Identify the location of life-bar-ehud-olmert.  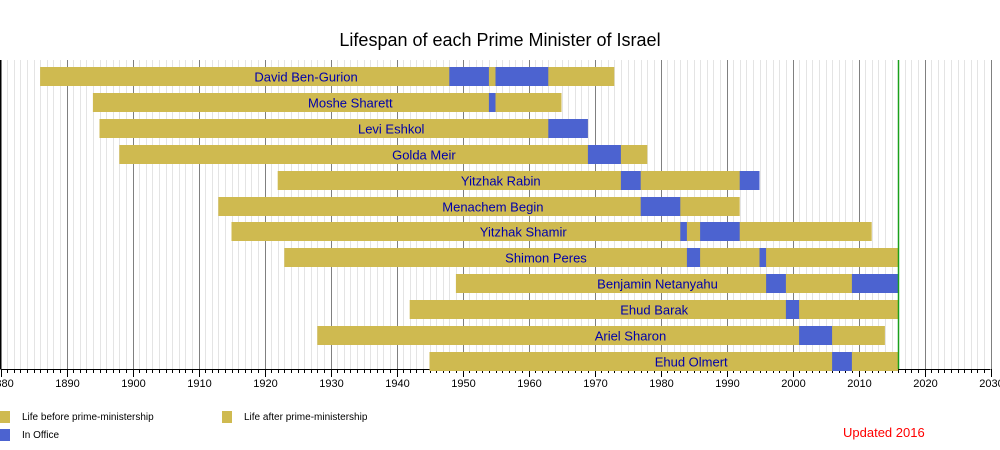
(664, 361).